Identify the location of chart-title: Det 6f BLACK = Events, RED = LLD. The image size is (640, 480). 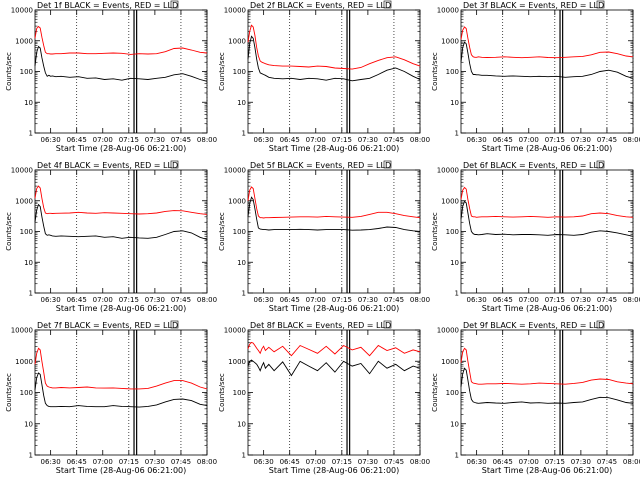
(533, 165).